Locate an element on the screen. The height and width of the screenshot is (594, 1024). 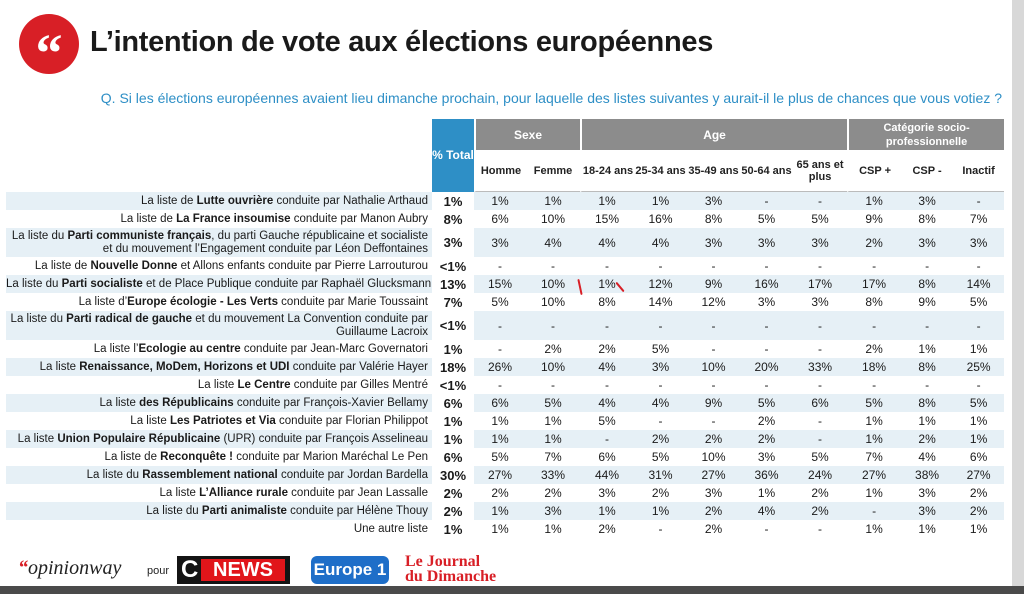
column-subheader: 50-64 ans is located at coordinates (766, 171).